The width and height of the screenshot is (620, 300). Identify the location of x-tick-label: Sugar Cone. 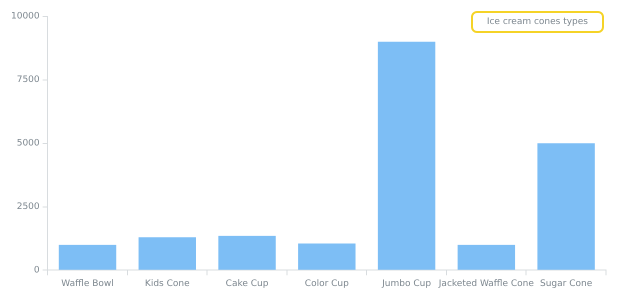
(566, 283).